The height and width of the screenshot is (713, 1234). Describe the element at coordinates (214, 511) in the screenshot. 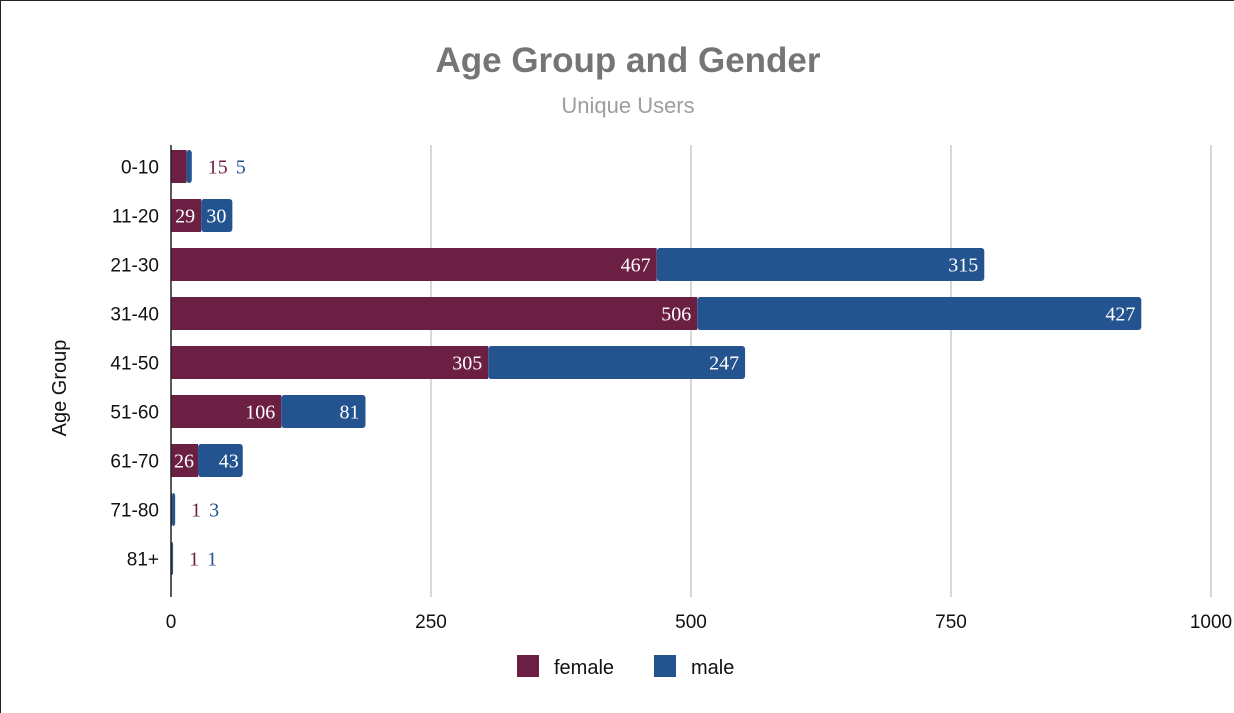

I see `data-label-male: 3` at that location.